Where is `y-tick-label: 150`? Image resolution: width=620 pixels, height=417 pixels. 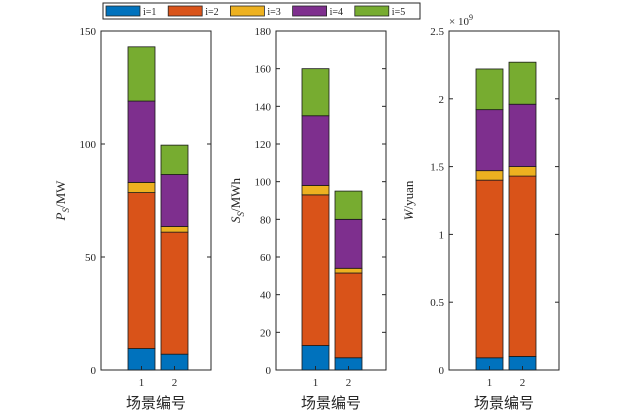
y-tick-label: 150 is located at coordinates (88, 32).